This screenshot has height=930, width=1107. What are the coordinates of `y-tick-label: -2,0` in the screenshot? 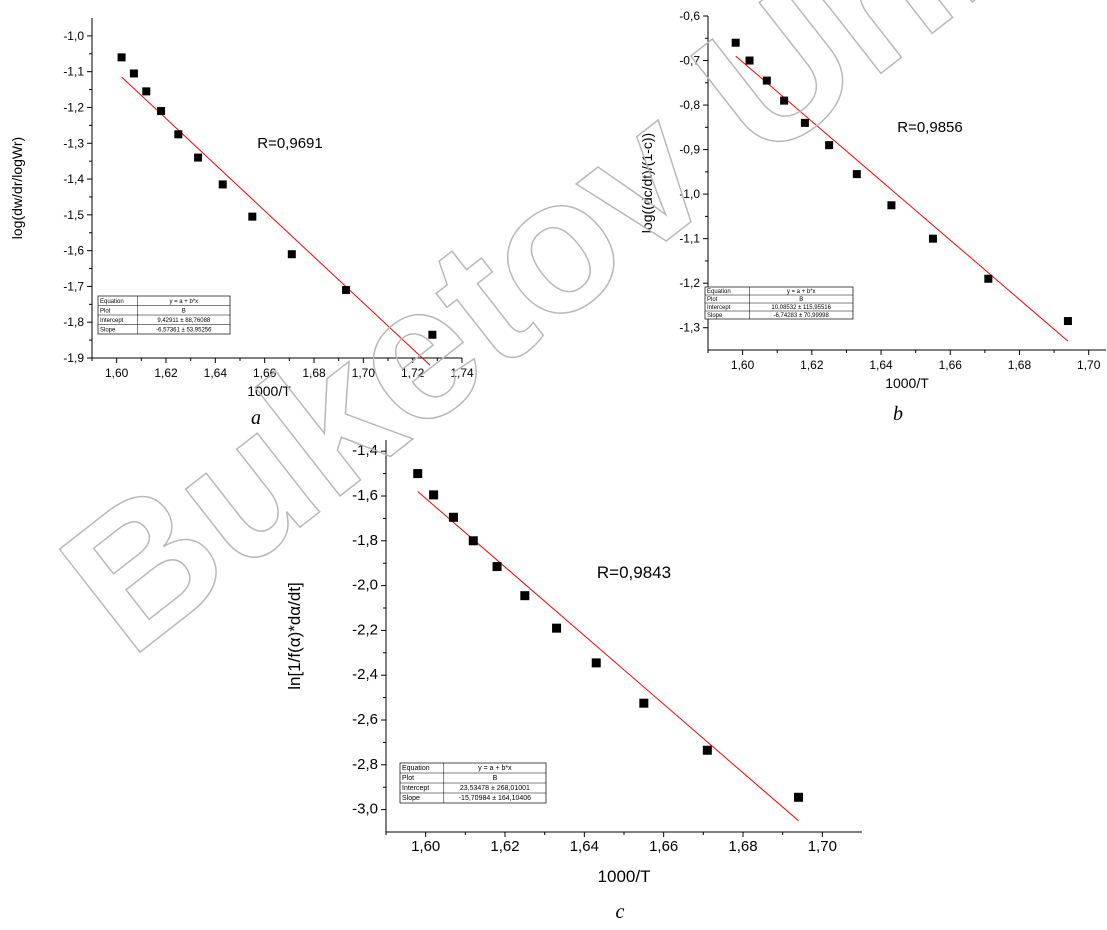 It's located at (365, 585).